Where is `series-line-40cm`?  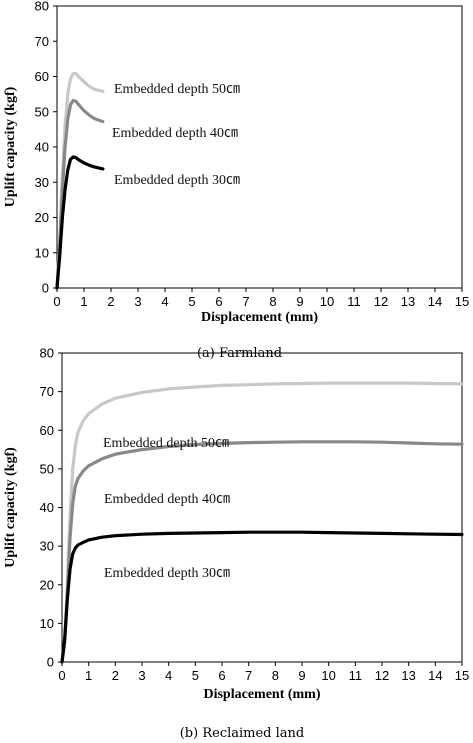 series-line-40cm is located at coordinates (80, 194).